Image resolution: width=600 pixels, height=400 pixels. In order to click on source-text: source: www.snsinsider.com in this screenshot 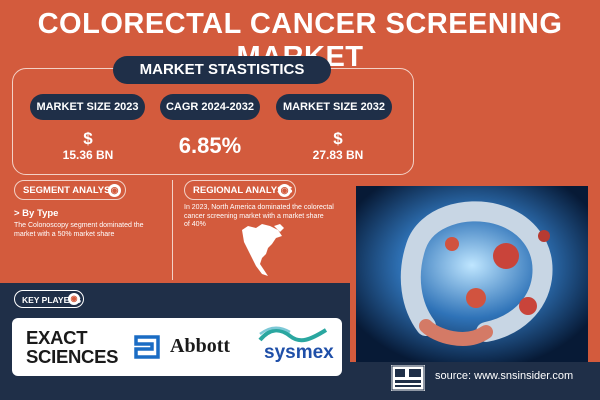, I will do `click(504, 376)`.